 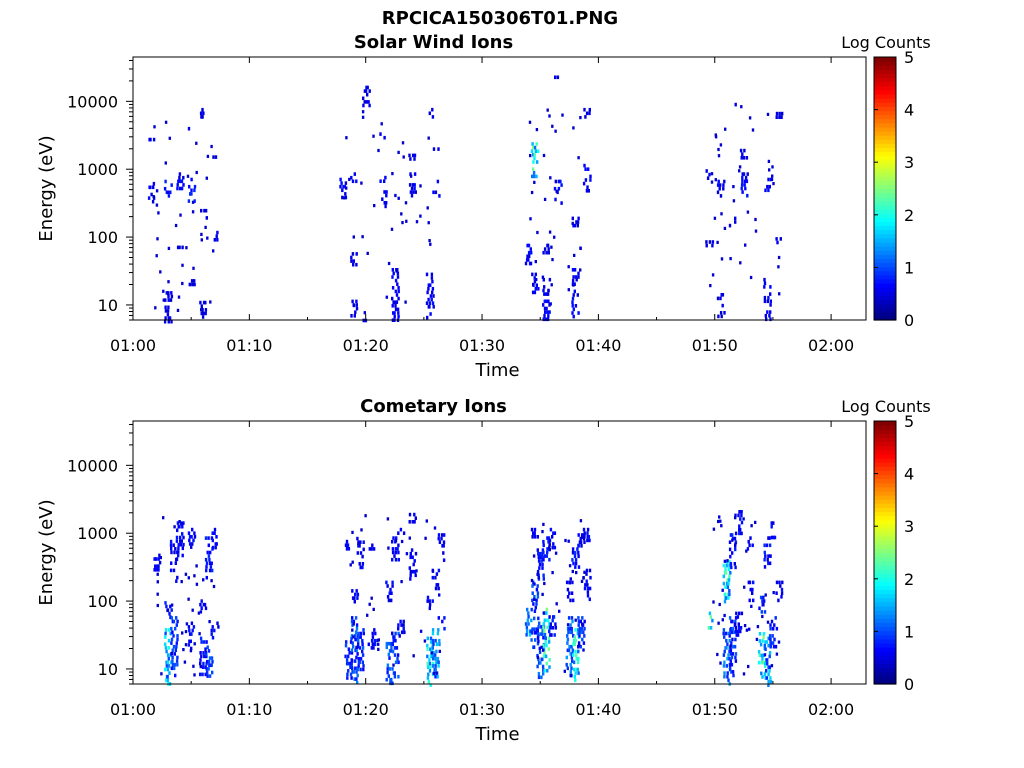 I want to click on x-tick-label: 01:50, so click(x=715, y=345).